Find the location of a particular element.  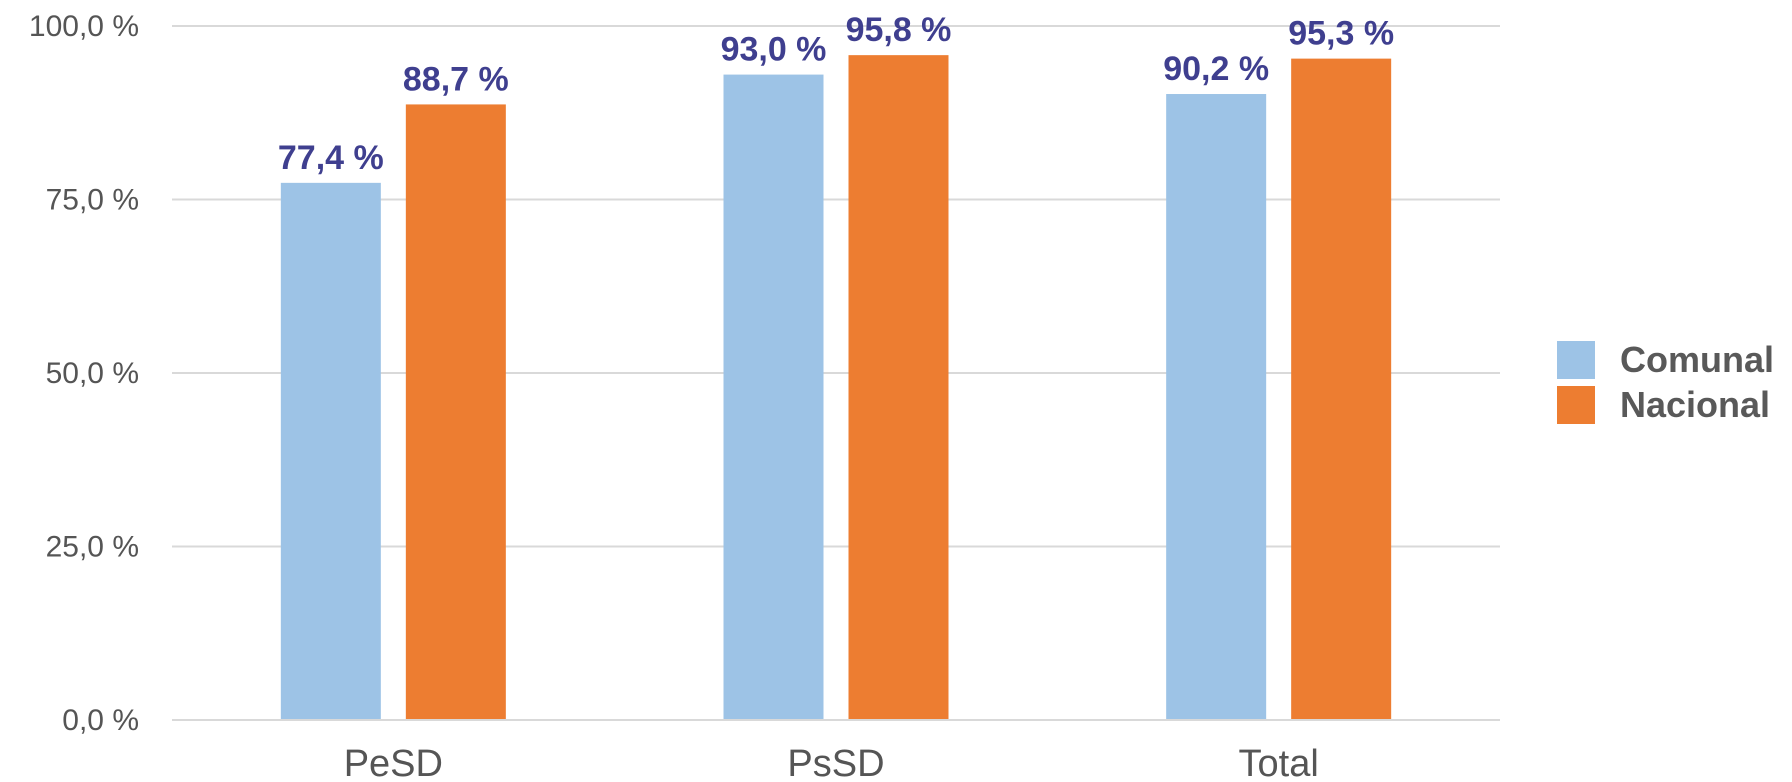

y-tick-label: 100,0 % is located at coordinates (84, 26).